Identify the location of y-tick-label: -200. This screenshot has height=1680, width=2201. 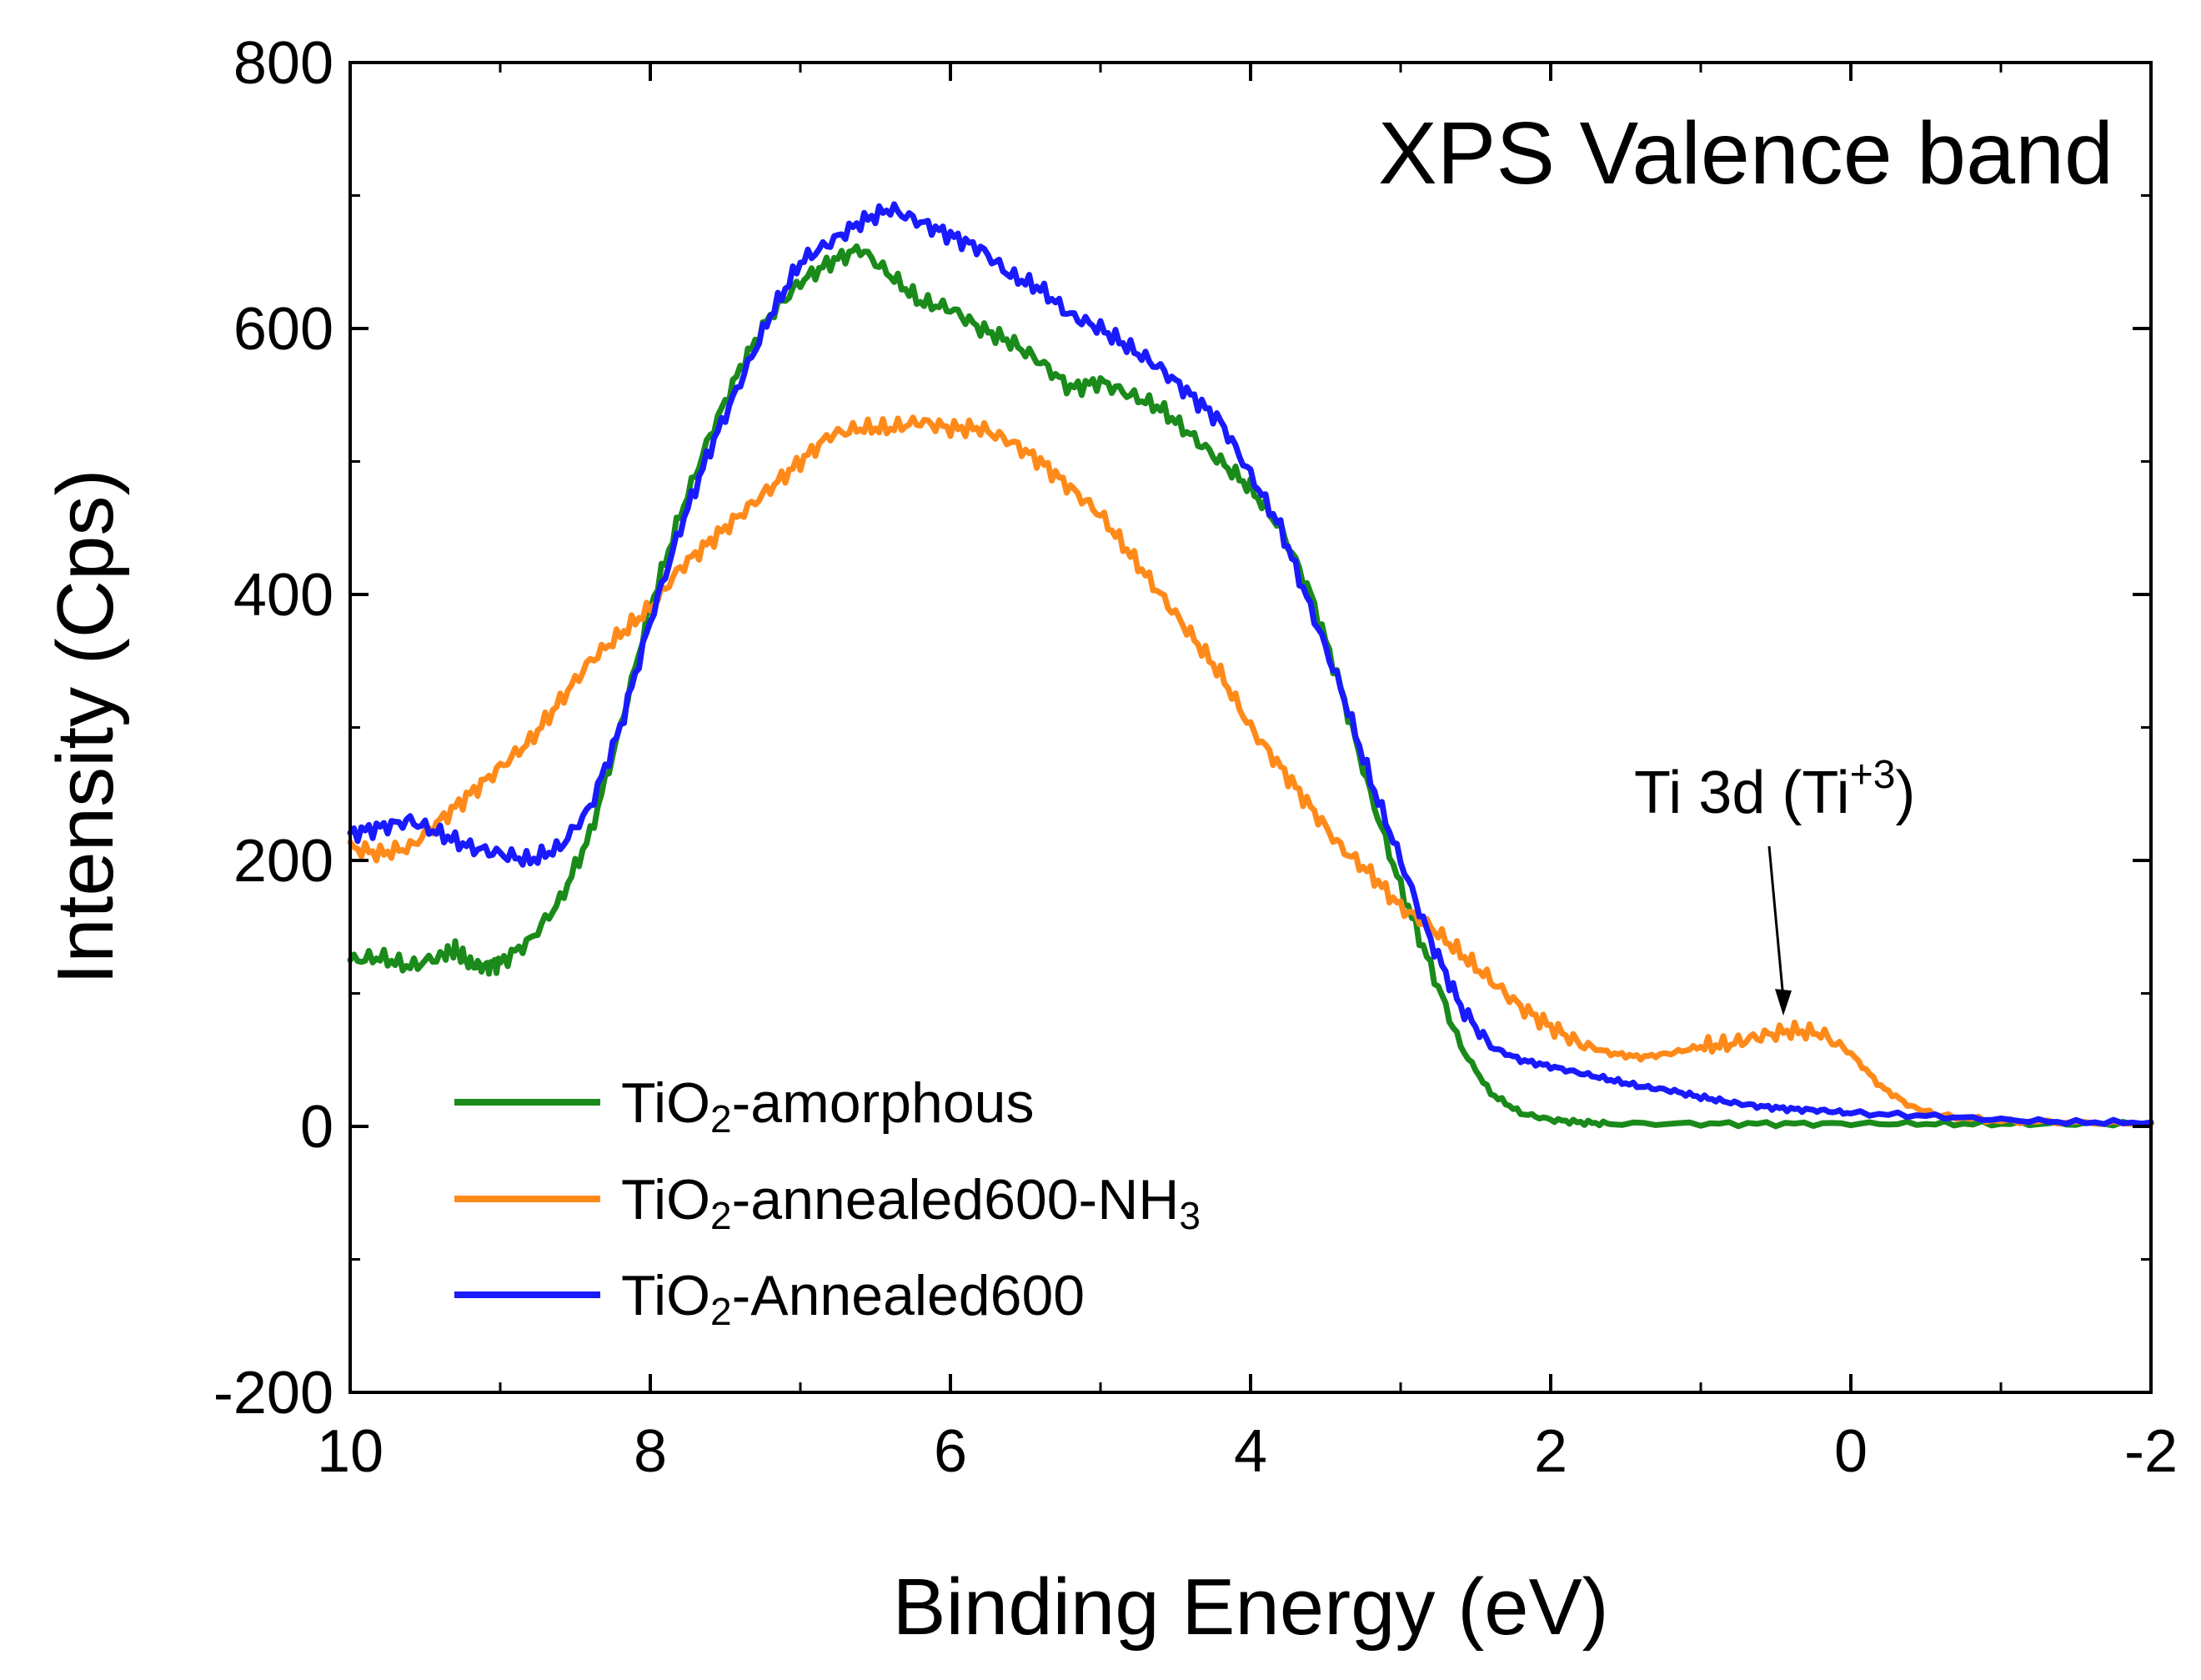
(273, 1393).